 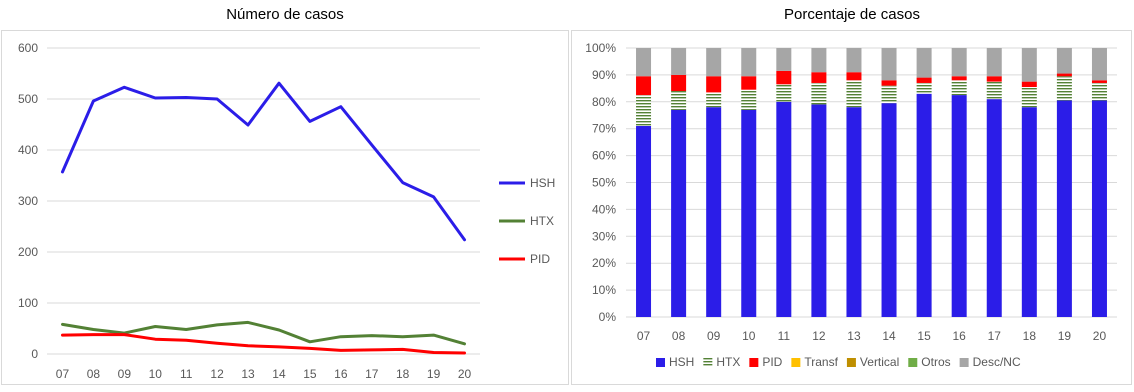 What do you see at coordinates (28, 303) in the screenshot?
I see `y-tick-label: 100` at bounding box center [28, 303].